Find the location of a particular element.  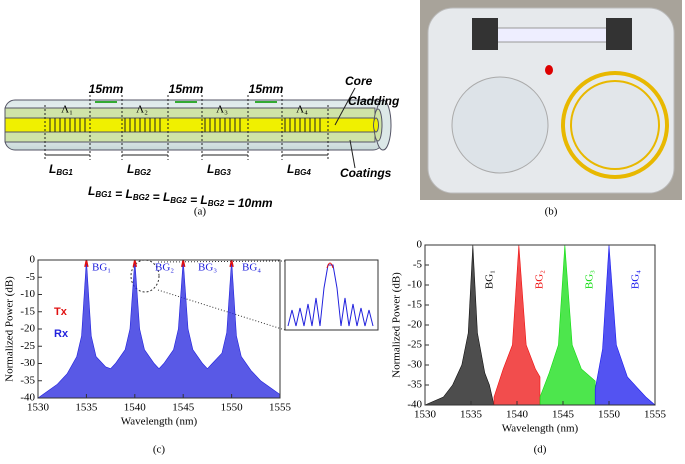

marker is located at coordinates (549, 70).